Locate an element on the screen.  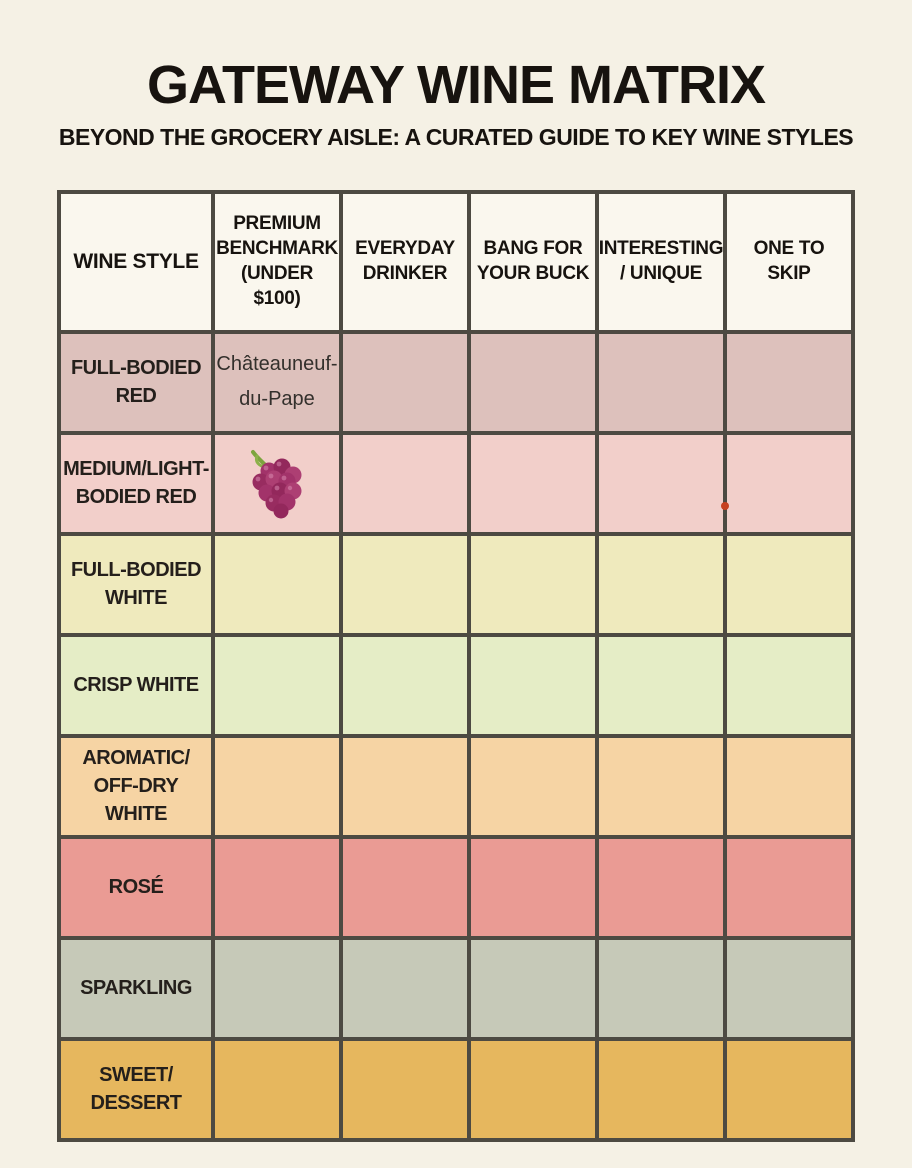
column-header-one-to-skip: ONE TO SKIP is located at coordinates (789, 261).